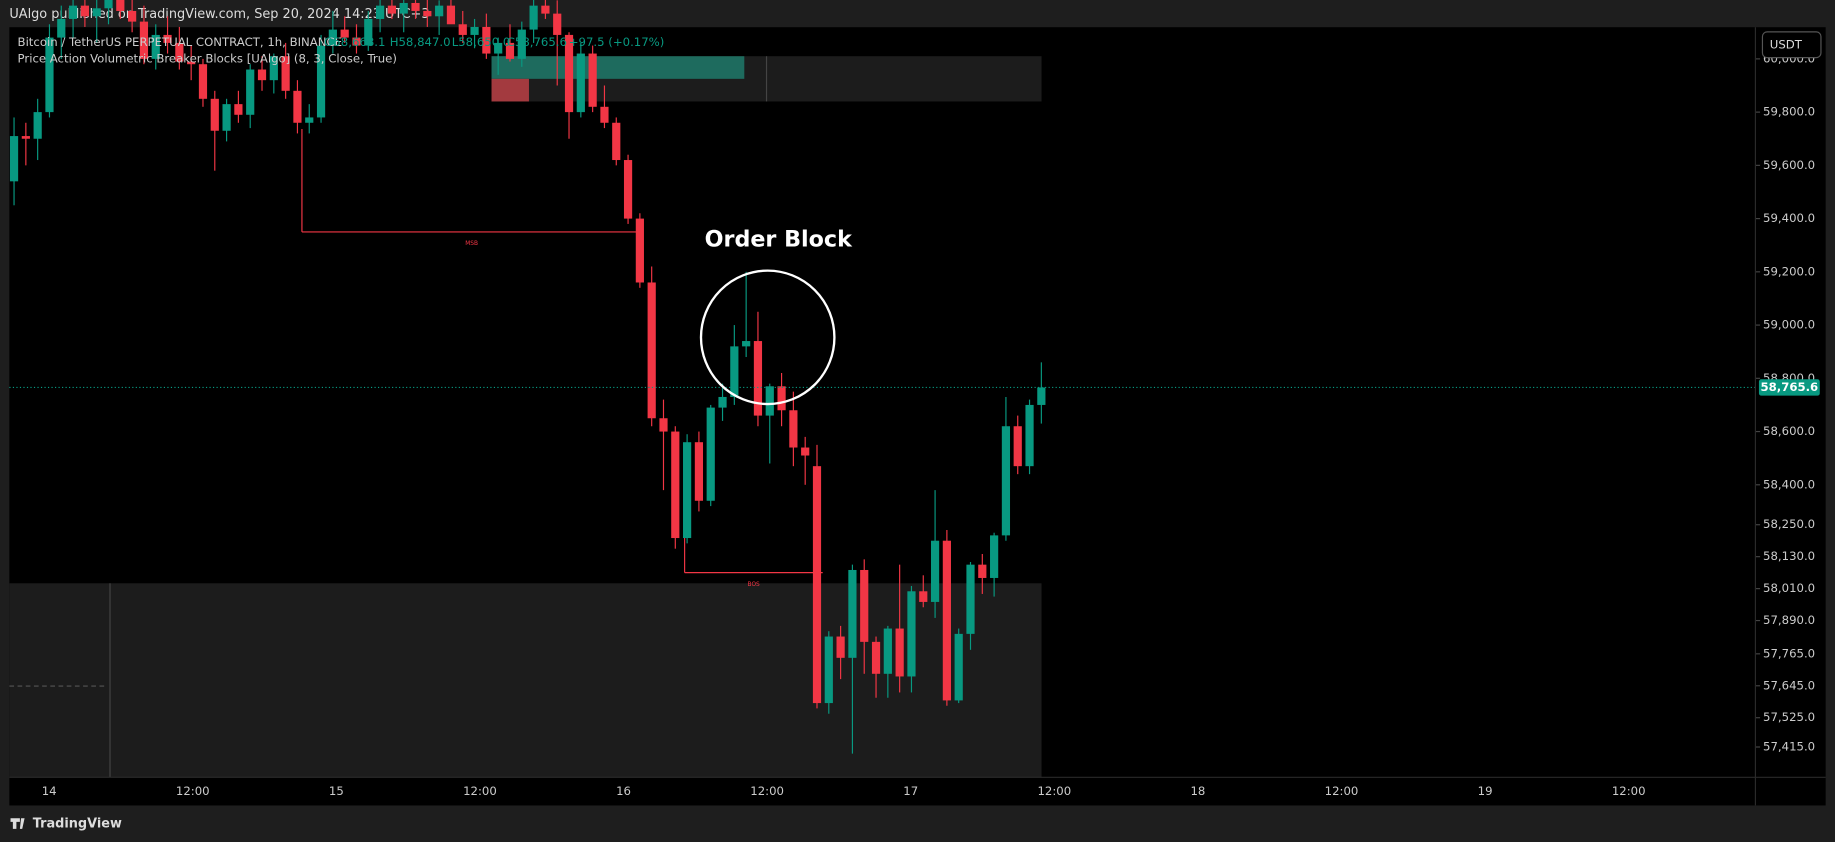 The width and height of the screenshot is (1835, 842). I want to click on y-tick-label: 59,600.0, so click(1789, 165).